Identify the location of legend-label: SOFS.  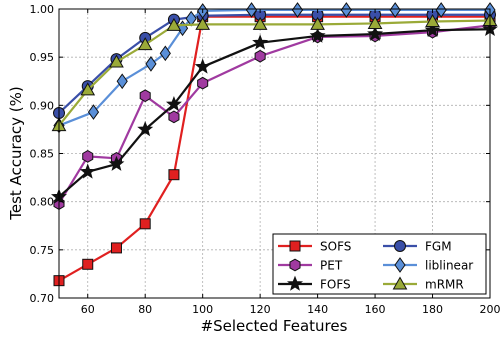
(335, 247).